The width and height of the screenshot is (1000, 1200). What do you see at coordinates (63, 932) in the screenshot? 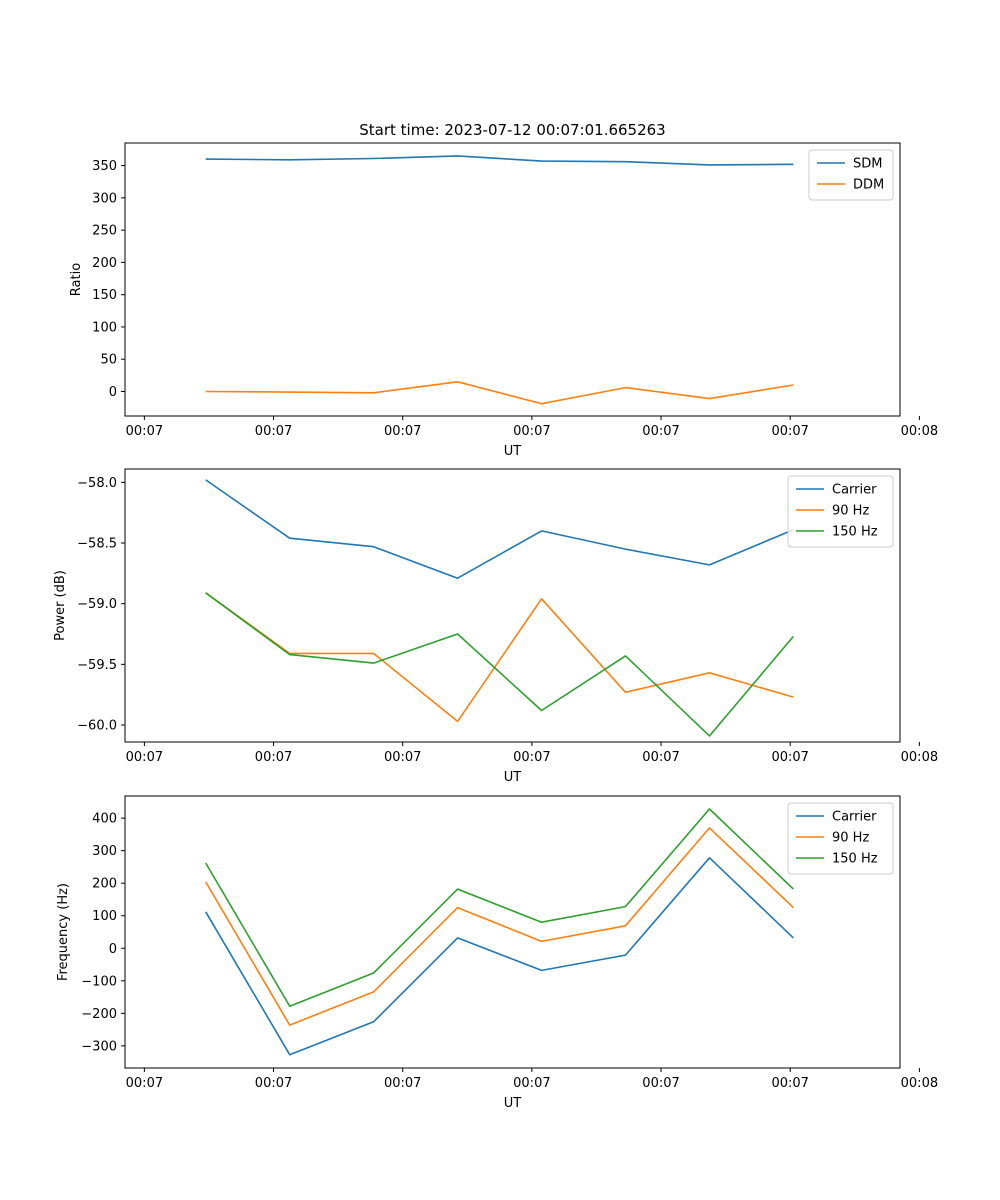
I see `y-axis-label: Frequency (Hz)` at bounding box center [63, 932].